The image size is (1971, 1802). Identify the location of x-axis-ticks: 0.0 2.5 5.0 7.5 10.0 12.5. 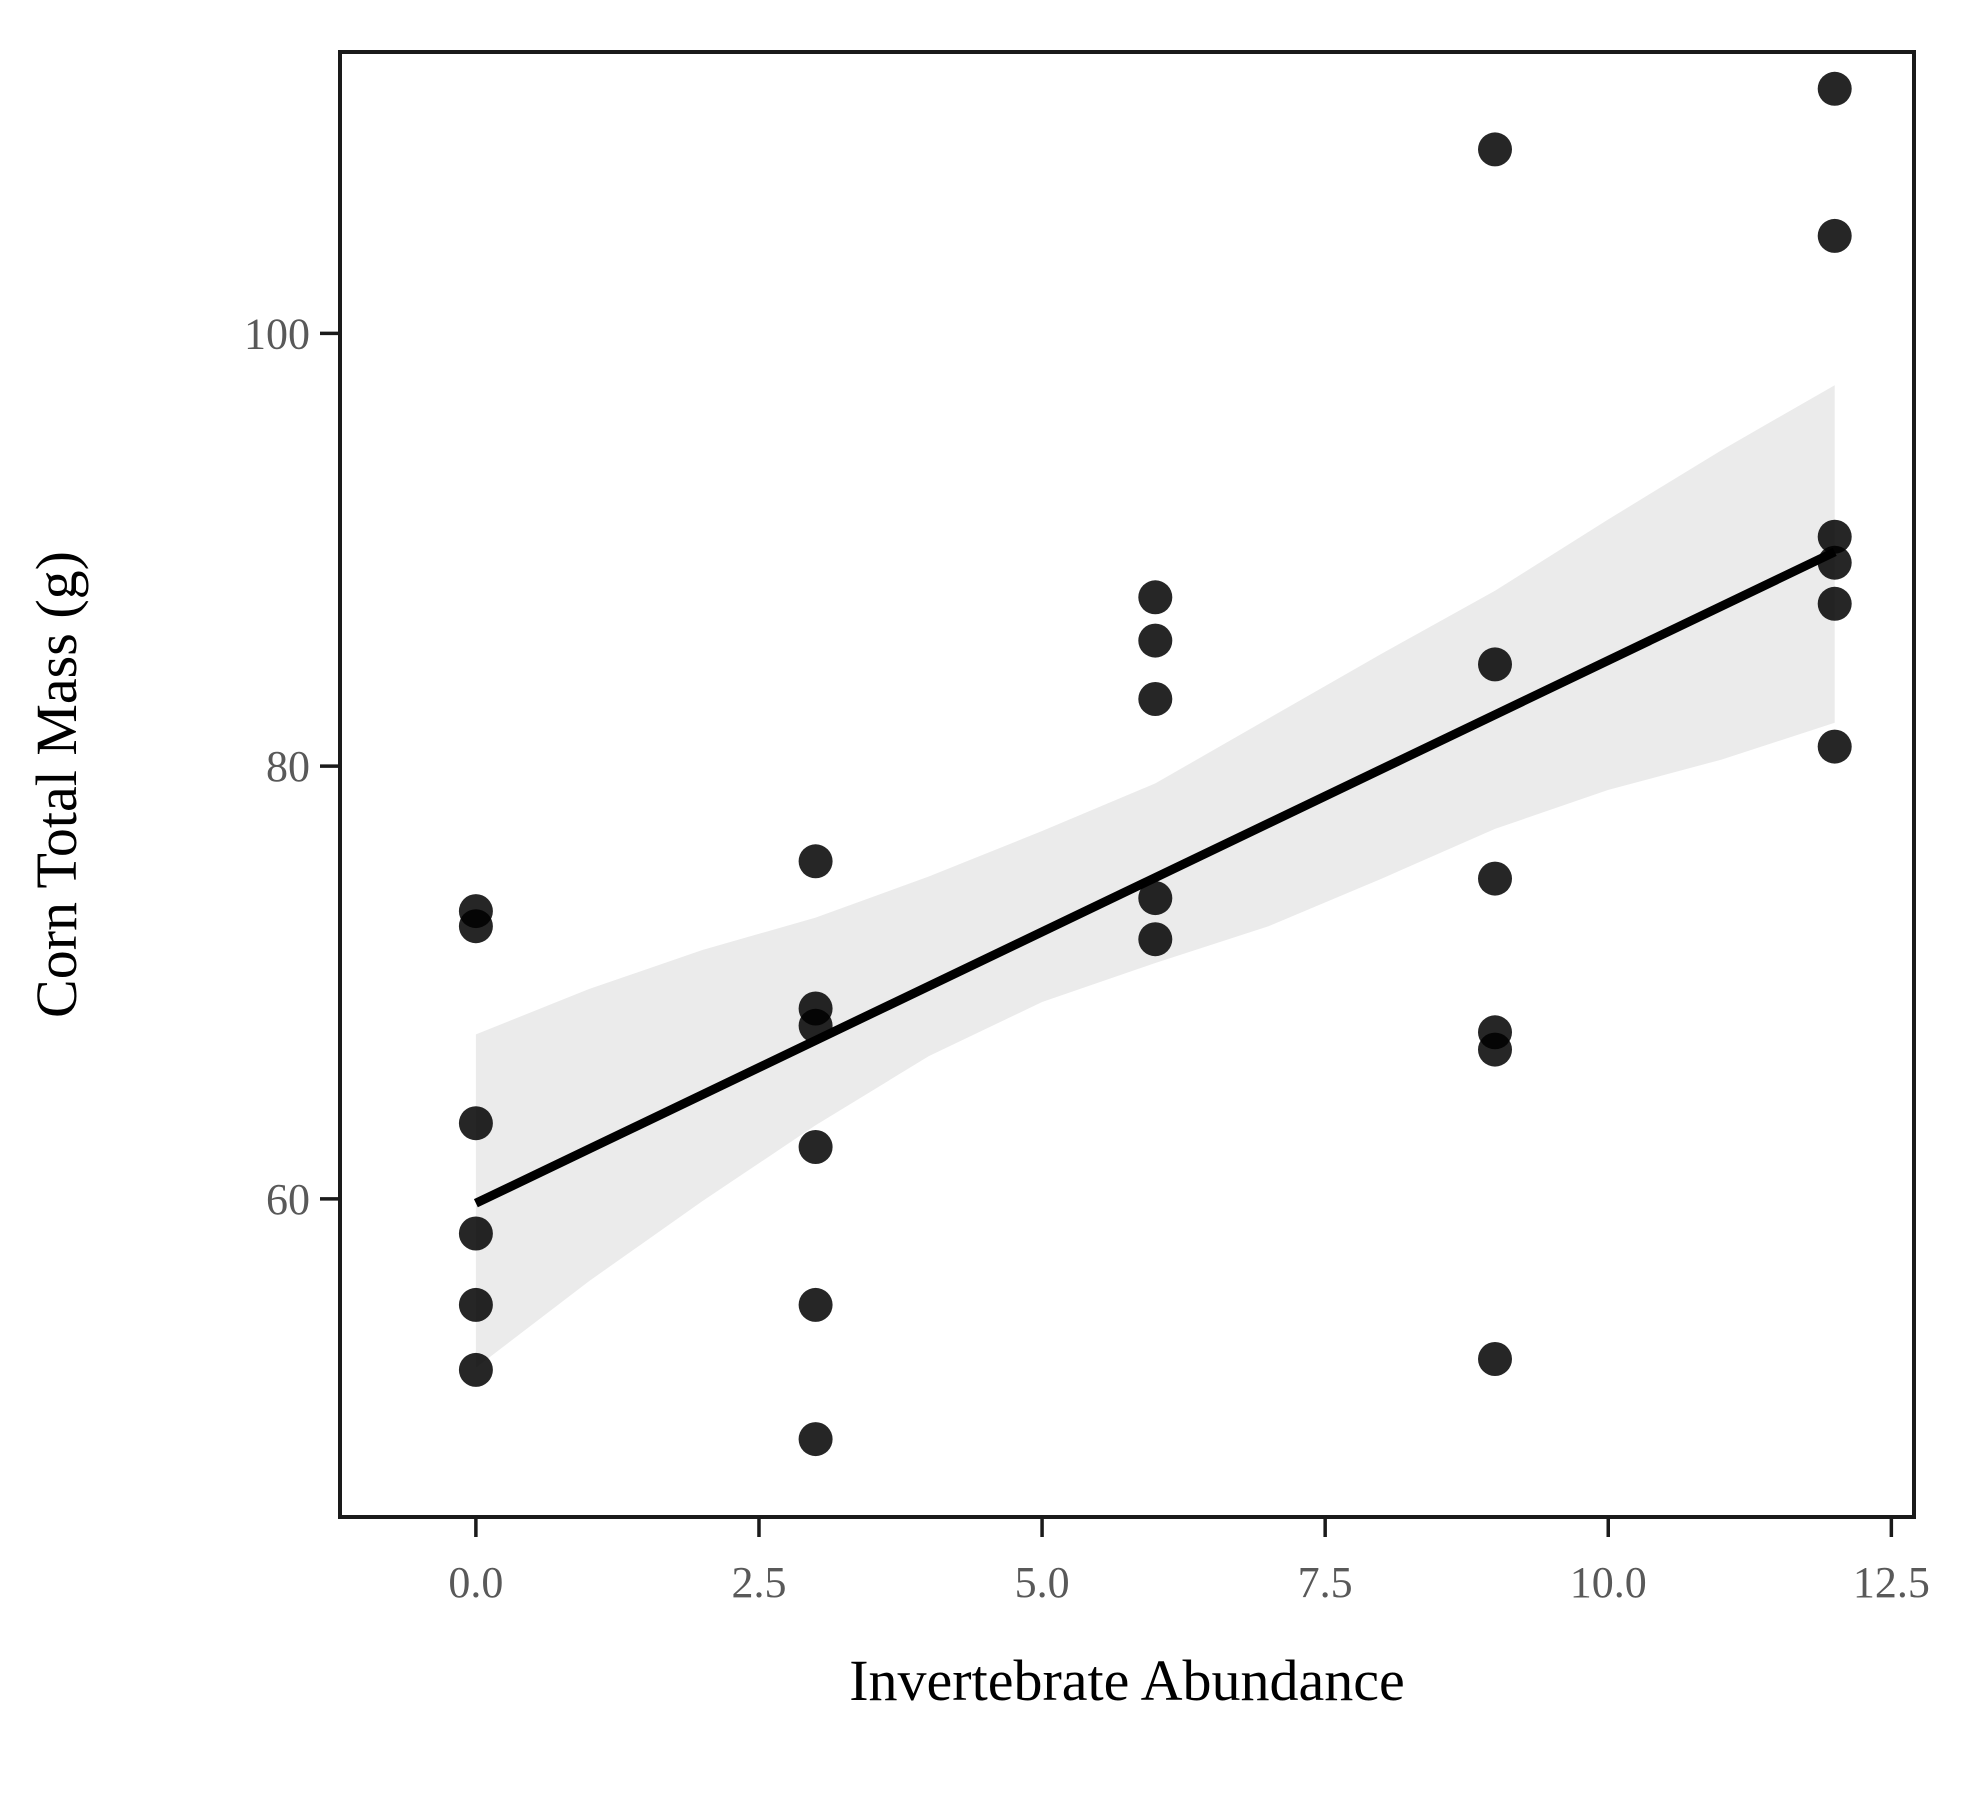
(1189, 1562).